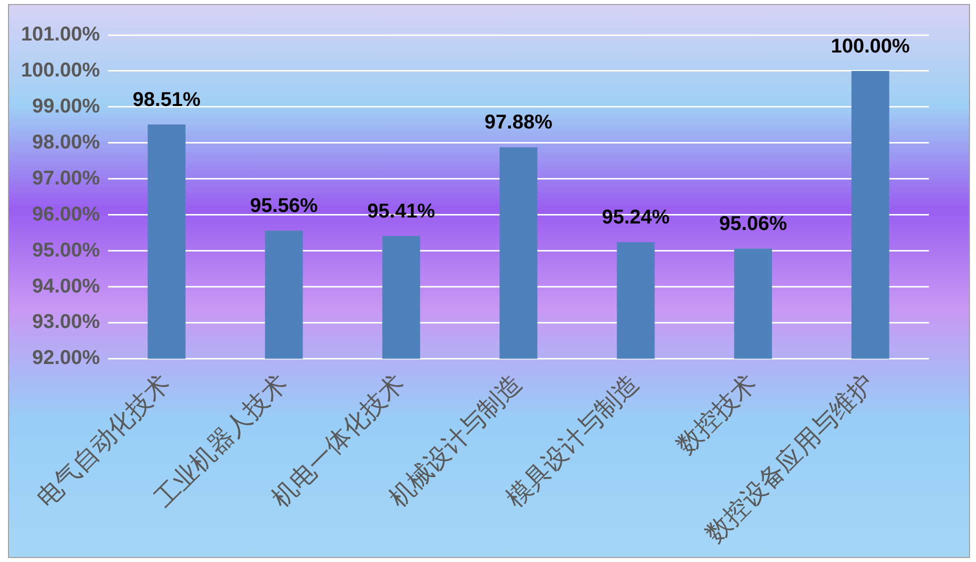 The image size is (976, 562). Describe the element at coordinates (753, 224) in the screenshot. I see `data-label: 95.06%` at that location.